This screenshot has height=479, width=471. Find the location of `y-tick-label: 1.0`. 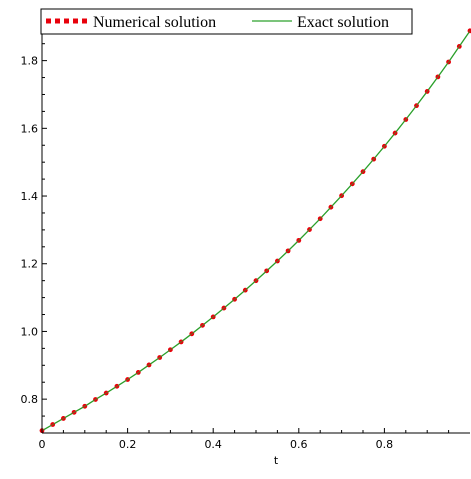

y-tick-label: 1.0 is located at coordinates (30, 331).